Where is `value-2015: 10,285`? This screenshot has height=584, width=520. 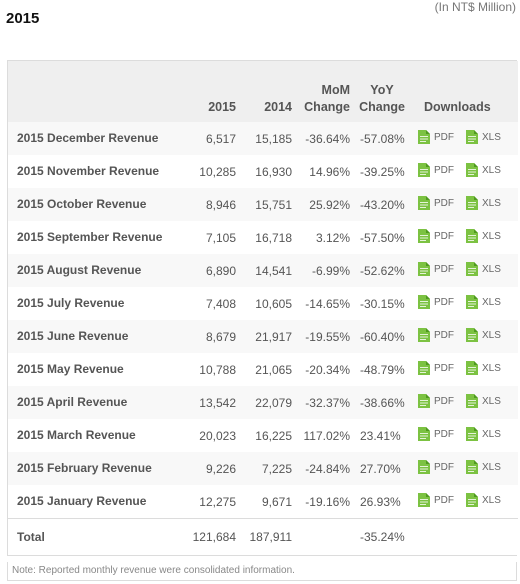
value-2015: 10,285 is located at coordinates (217, 171).